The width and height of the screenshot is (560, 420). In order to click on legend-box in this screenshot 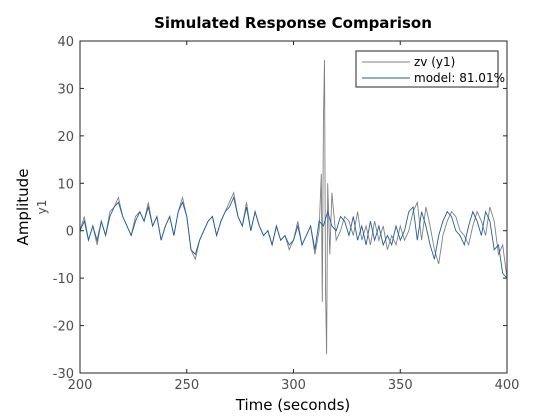, I will do `click(427, 69)`.